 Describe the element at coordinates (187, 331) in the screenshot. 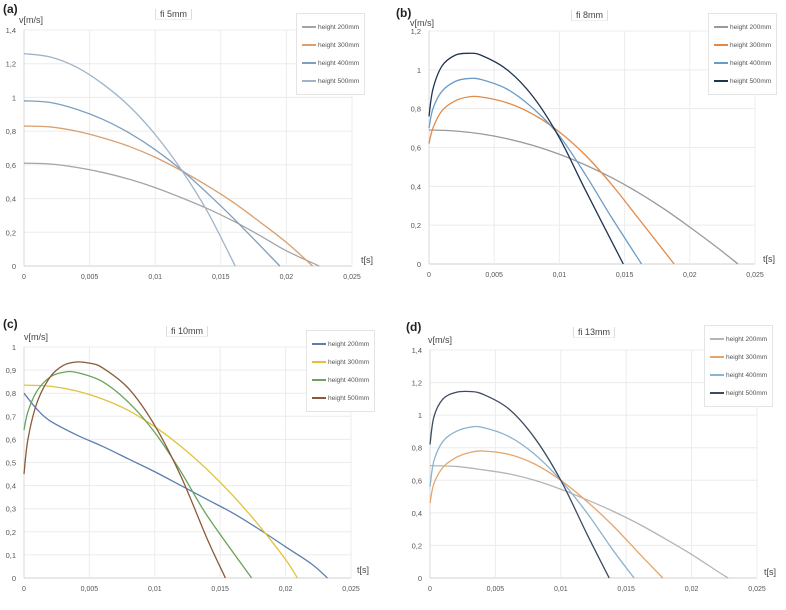

I see `chart-title: fi 10mm` at that location.